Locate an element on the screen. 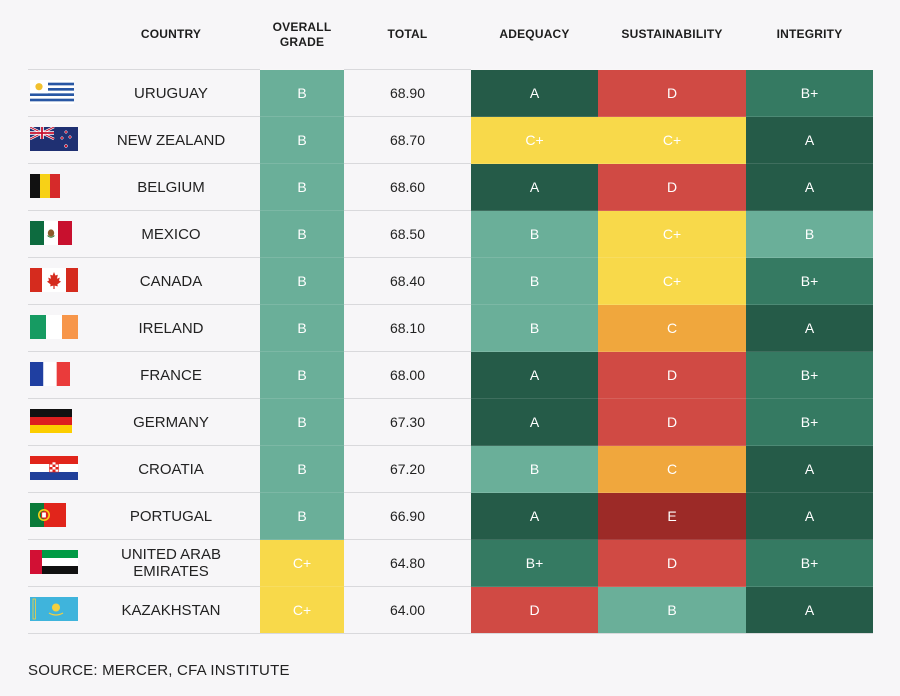  country-name: BELGIUM is located at coordinates (171, 187).